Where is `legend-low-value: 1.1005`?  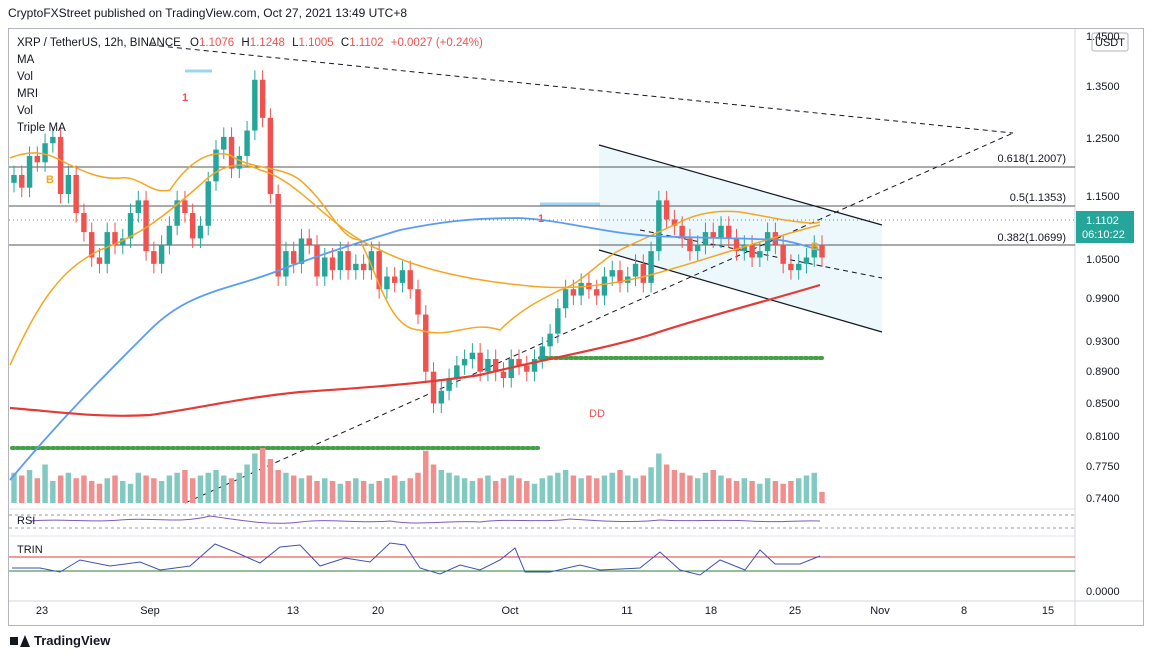 legend-low-value: 1.1005 is located at coordinates (316, 43).